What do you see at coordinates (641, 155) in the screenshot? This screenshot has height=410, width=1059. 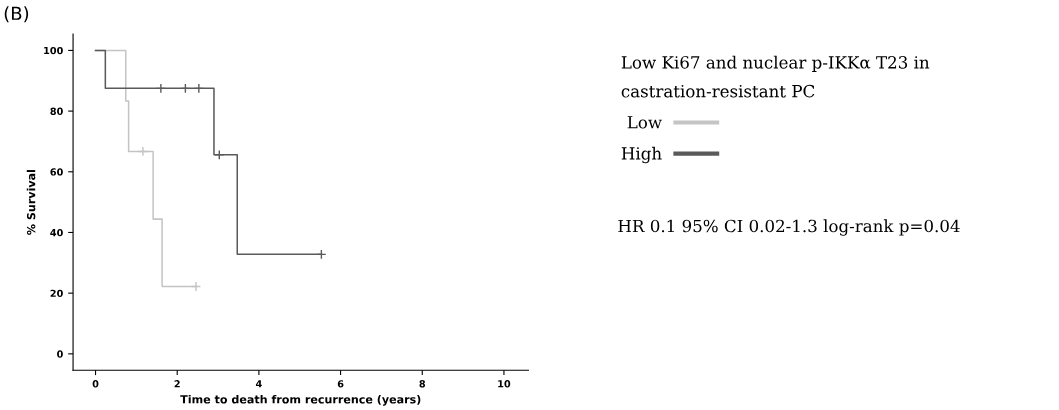 I see `legend-label: High` at bounding box center [641, 155].